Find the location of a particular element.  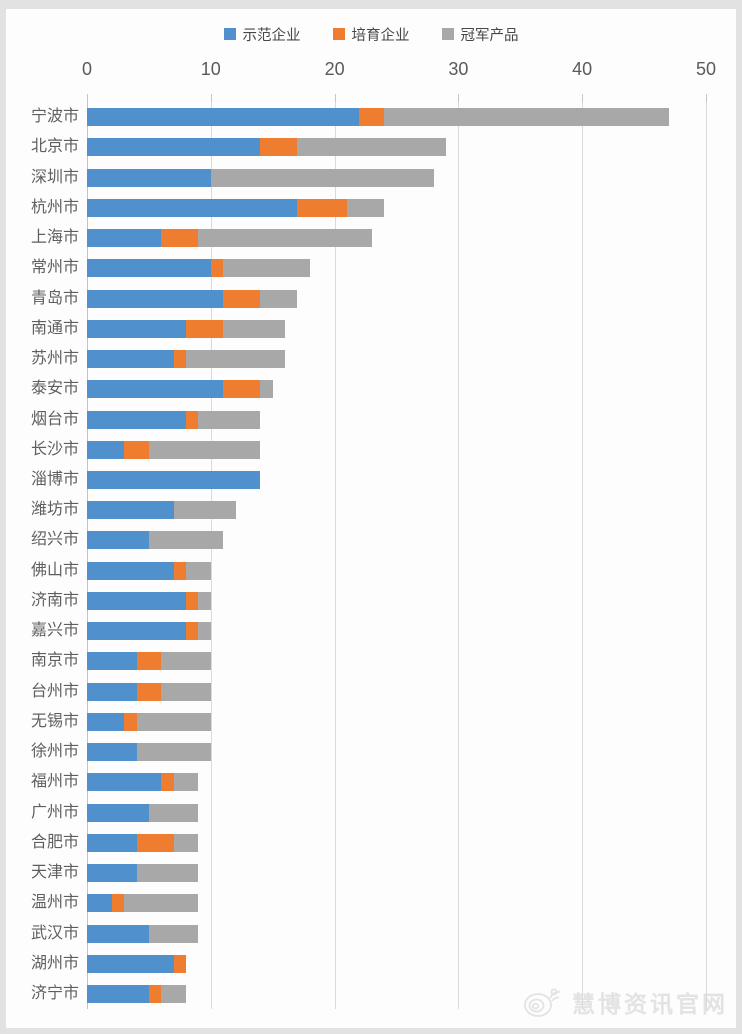

x-axis-tick-label: 20 is located at coordinates (334, 69).